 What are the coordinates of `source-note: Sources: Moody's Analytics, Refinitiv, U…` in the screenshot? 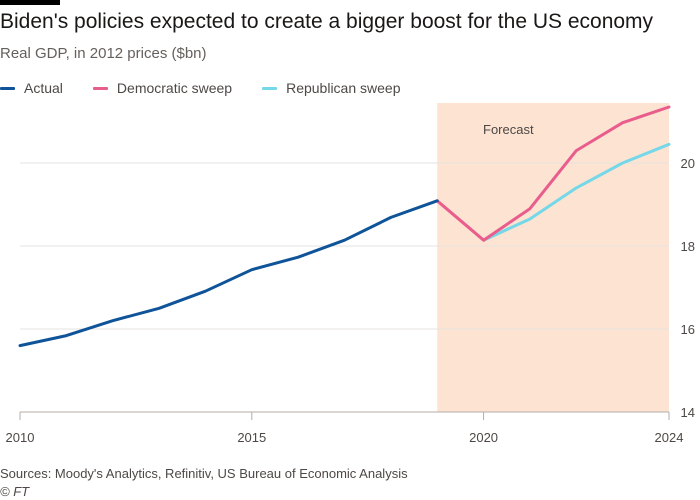 It's located at (204, 473).